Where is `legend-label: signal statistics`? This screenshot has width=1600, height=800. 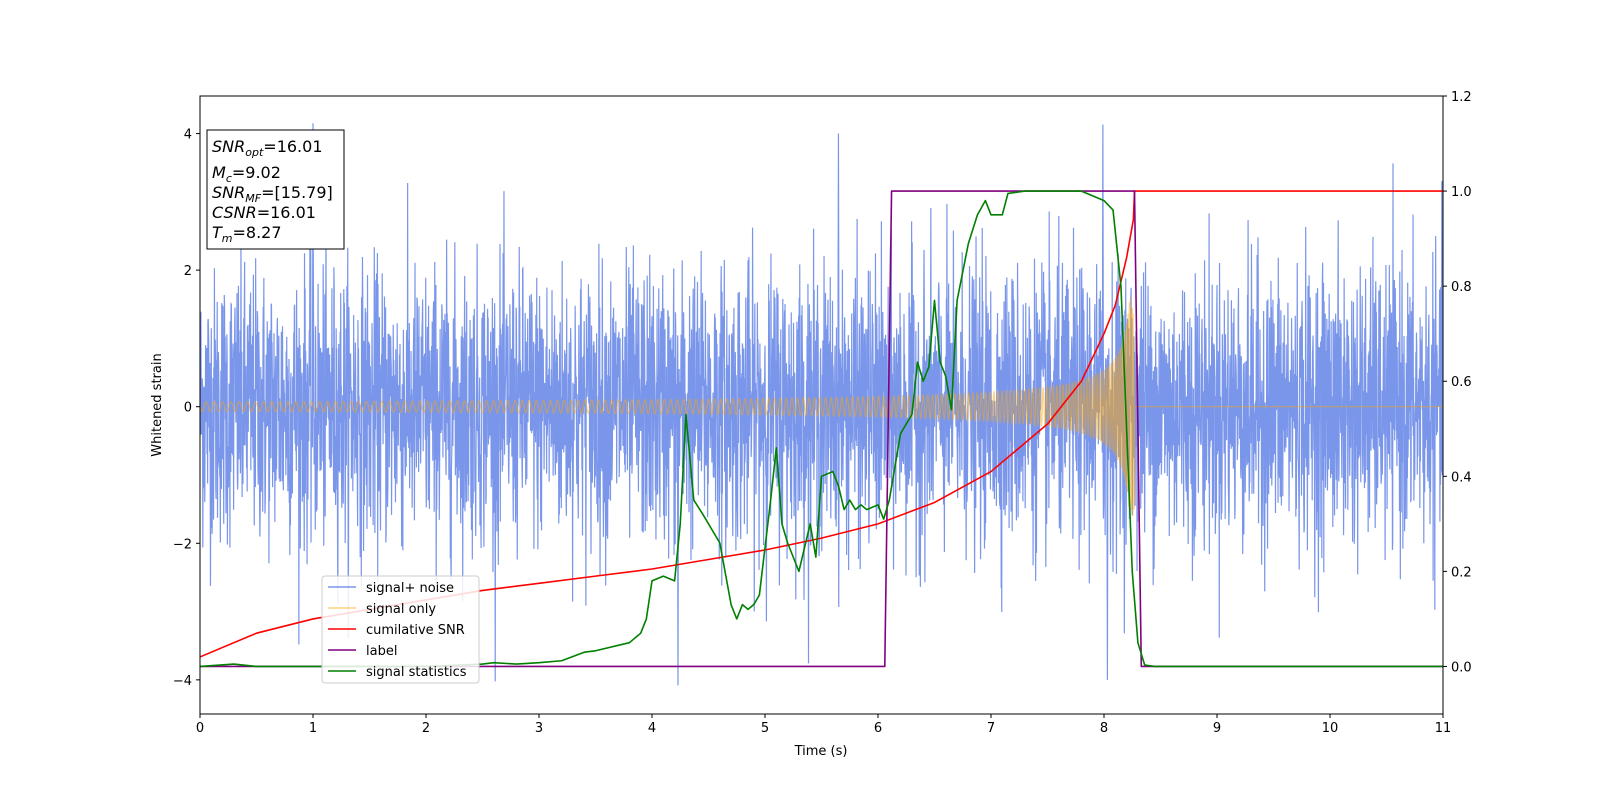
legend-label: signal statistics is located at coordinates (416, 672).